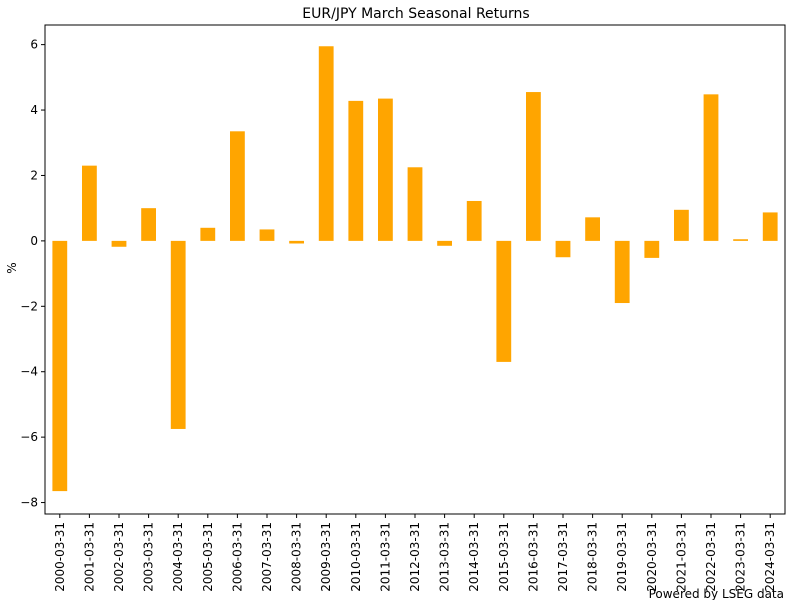 Image resolution: width=788 pixels, height=600 pixels. I want to click on chart-title: EUR/JPY March Seasonal Returns, so click(415, 14).